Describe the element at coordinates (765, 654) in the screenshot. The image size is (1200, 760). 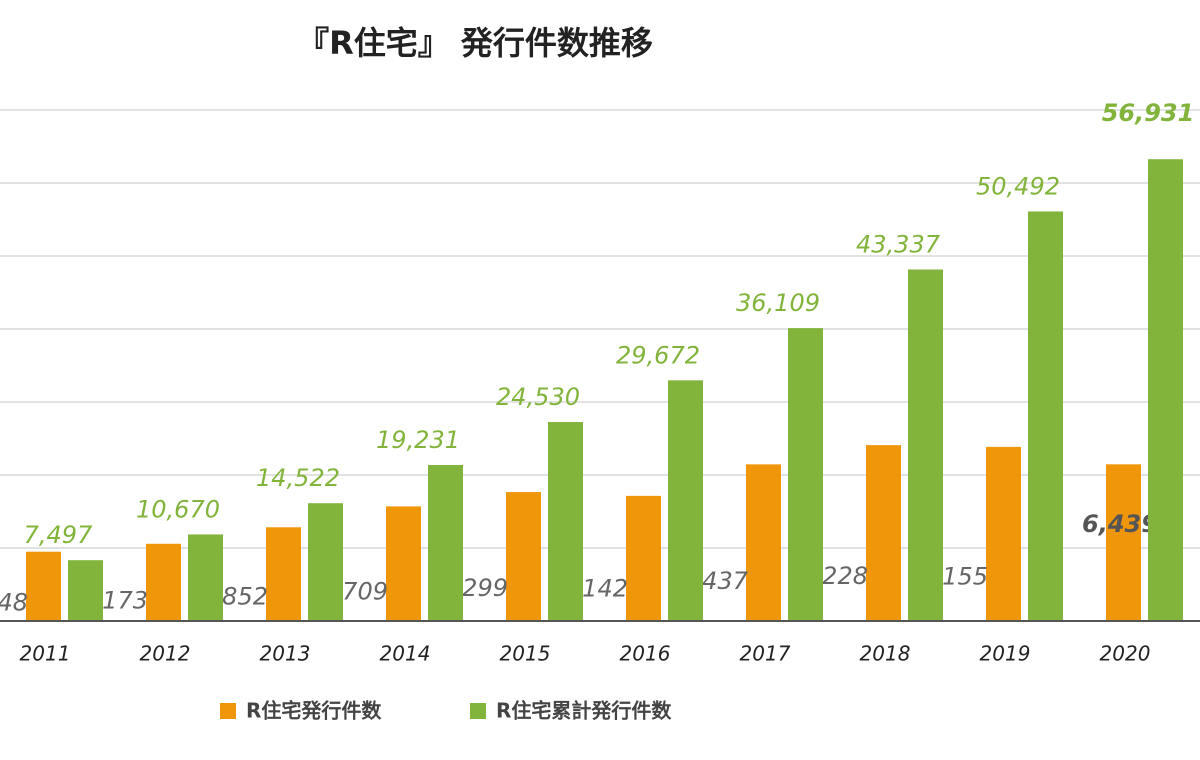
I see `x-tick-label: 2017` at that location.